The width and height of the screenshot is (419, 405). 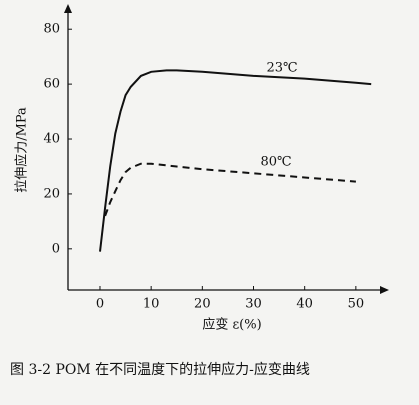 I want to click on x-tick-label: 20, so click(x=202, y=304).